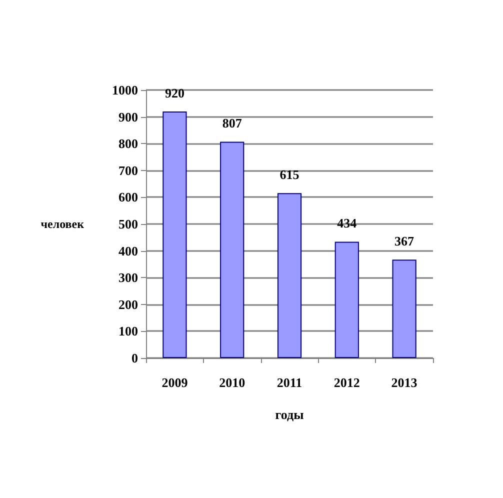  What do you see at coordinates (290, 174) in the screenshot?
I see `data-label: 615` at bounding box center [290, 174].